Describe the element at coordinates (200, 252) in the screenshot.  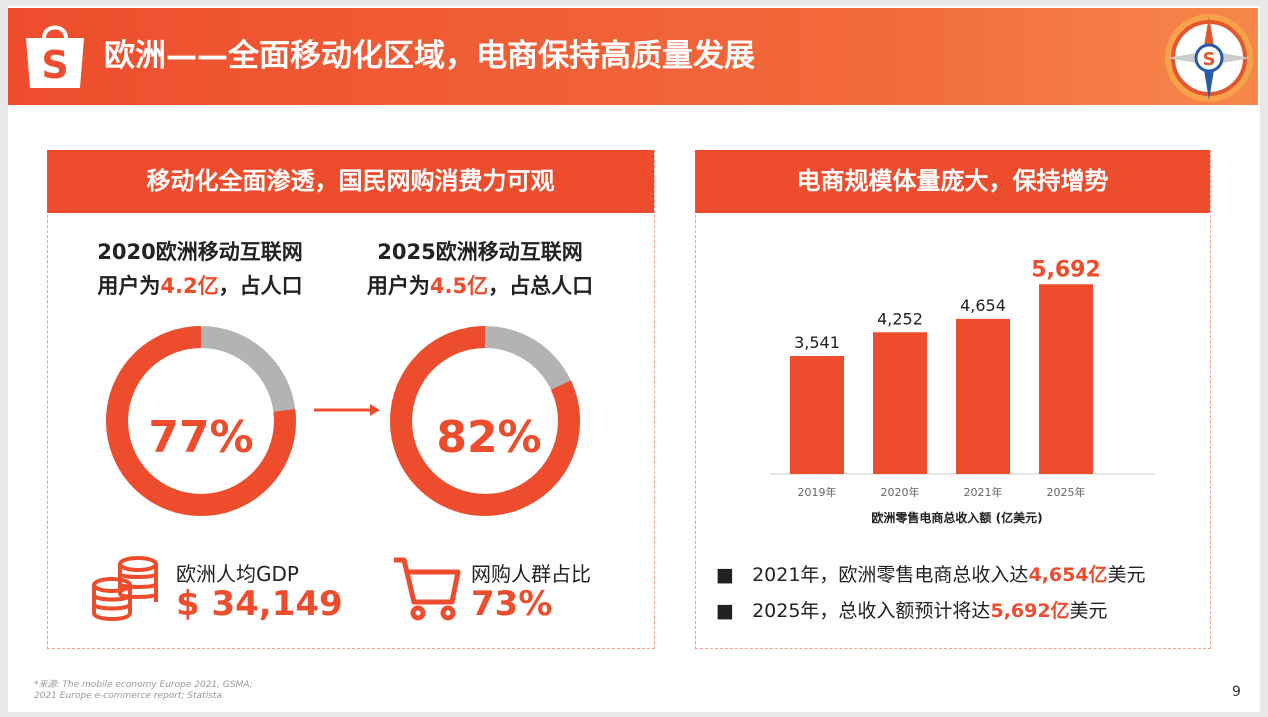
I see `stat-2020-line1: 2020欧洲移动互联网` at that location.